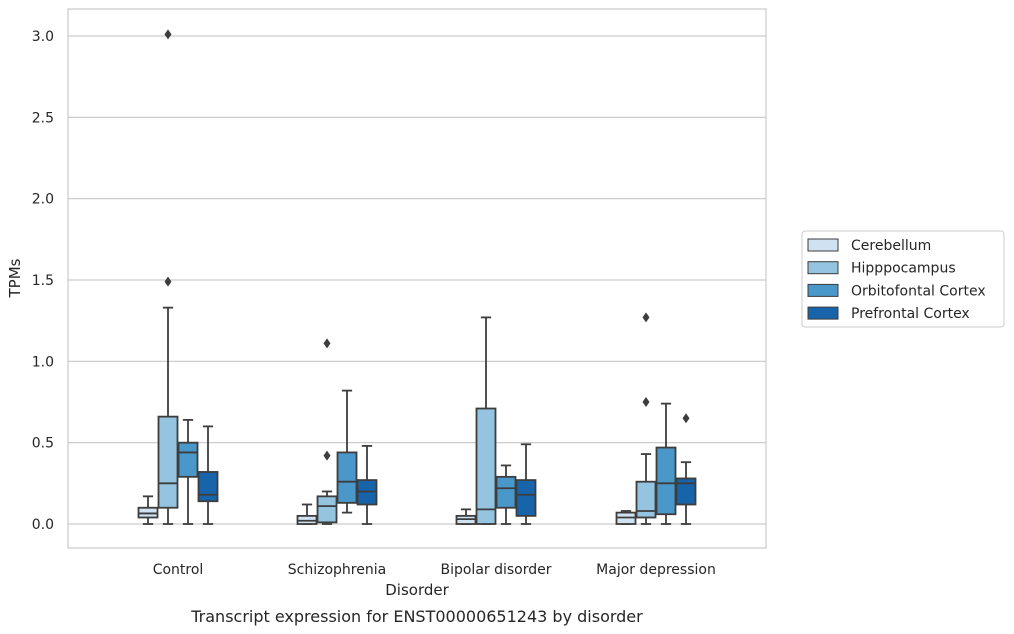 This screenshot has height=634, width=1014. I want to click on box-prefrontal-cortex-control, so click(208, 475).